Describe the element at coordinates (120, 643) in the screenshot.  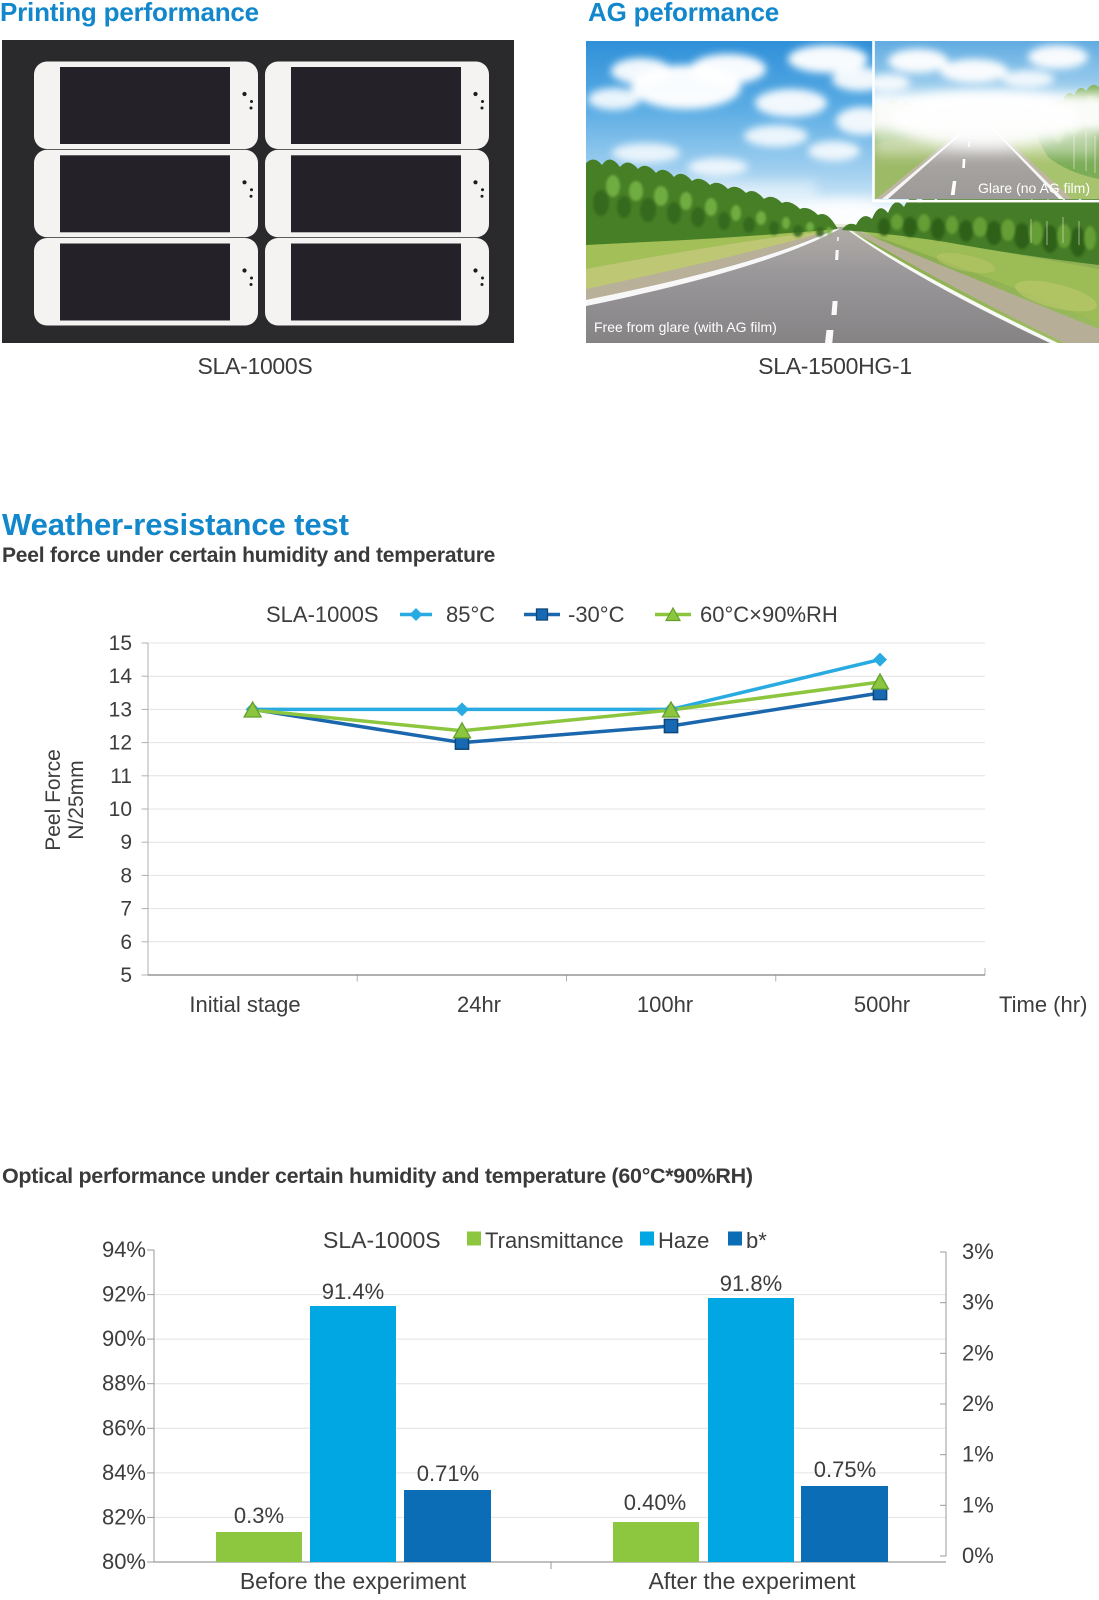
I see `svg-text: 15` at that location.